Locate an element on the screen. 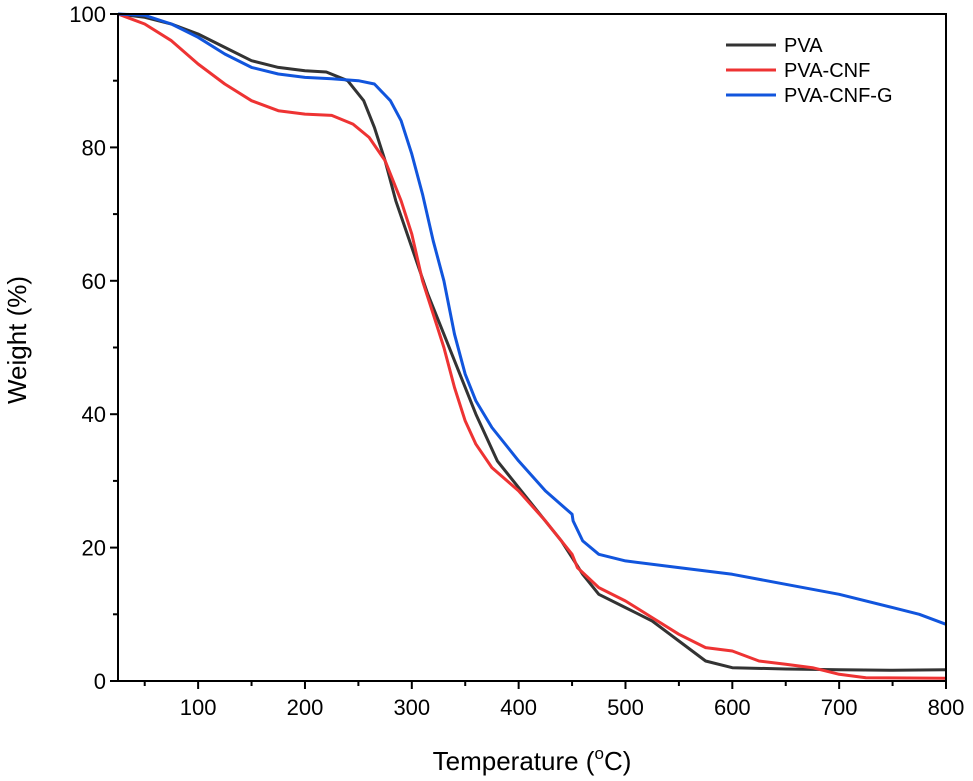 Image resolution: width=973 pixels, height=781 pixels. x-axis-title-superscript: o is located at coordinates (598, 753).